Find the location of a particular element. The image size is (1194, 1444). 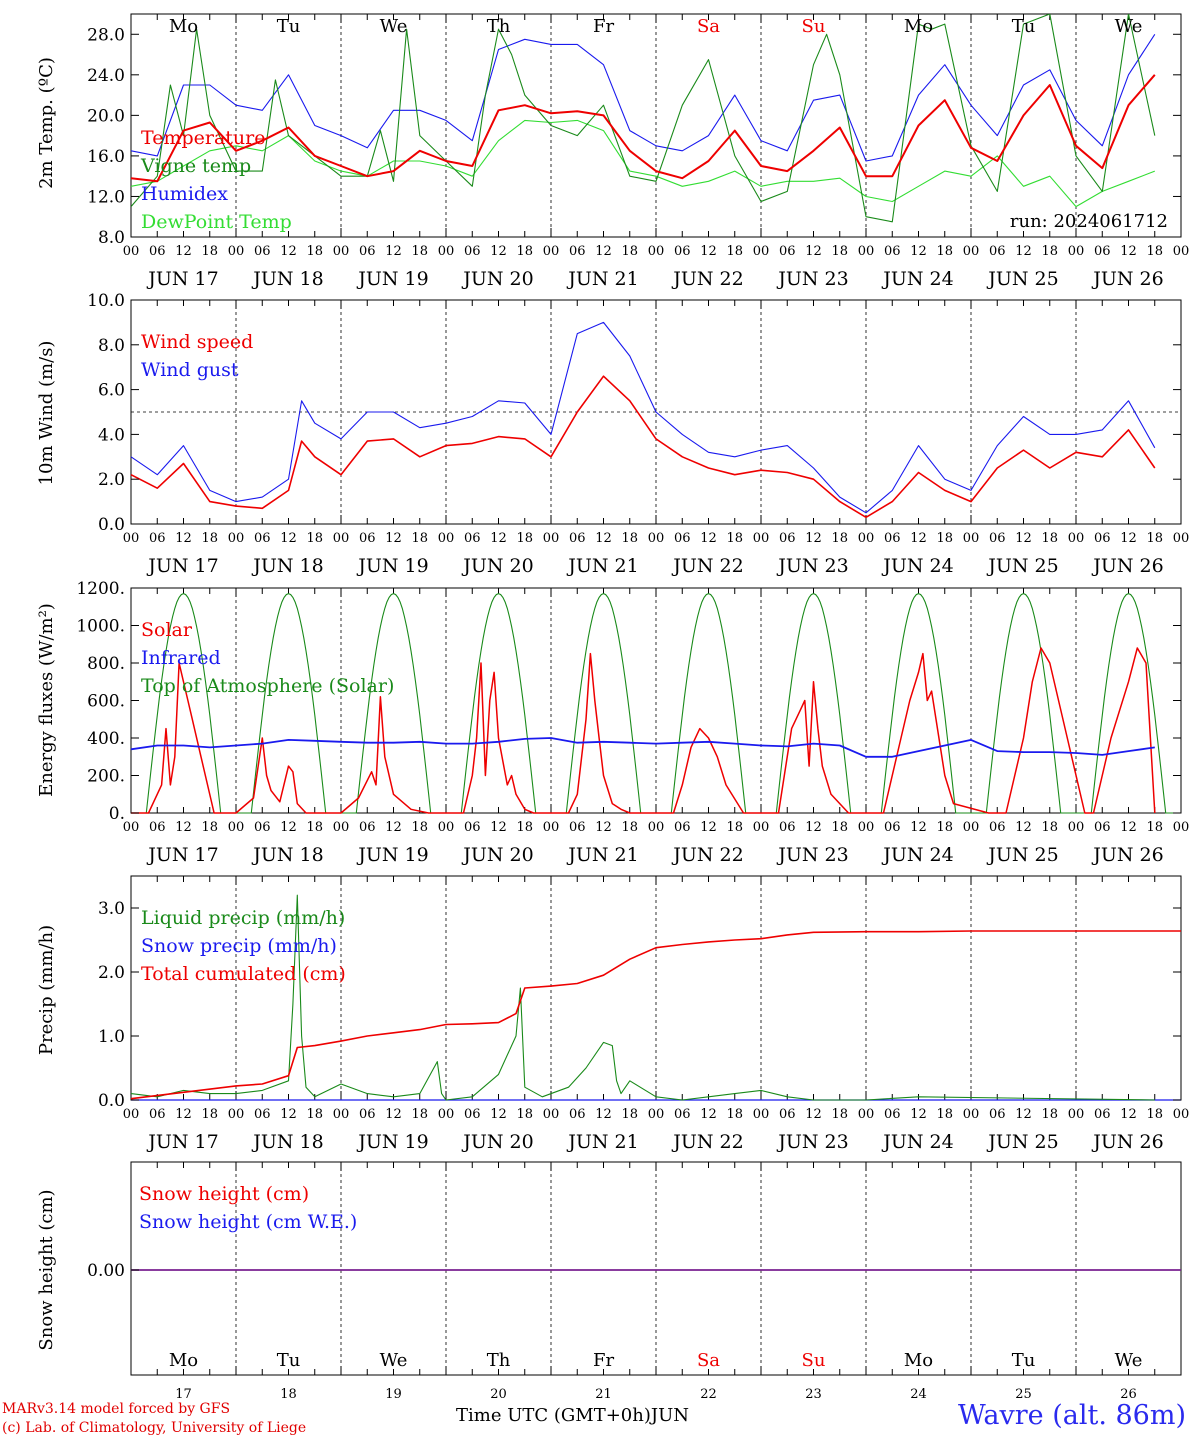

day-number-label: 23 is located at coordinates (813, 1394).